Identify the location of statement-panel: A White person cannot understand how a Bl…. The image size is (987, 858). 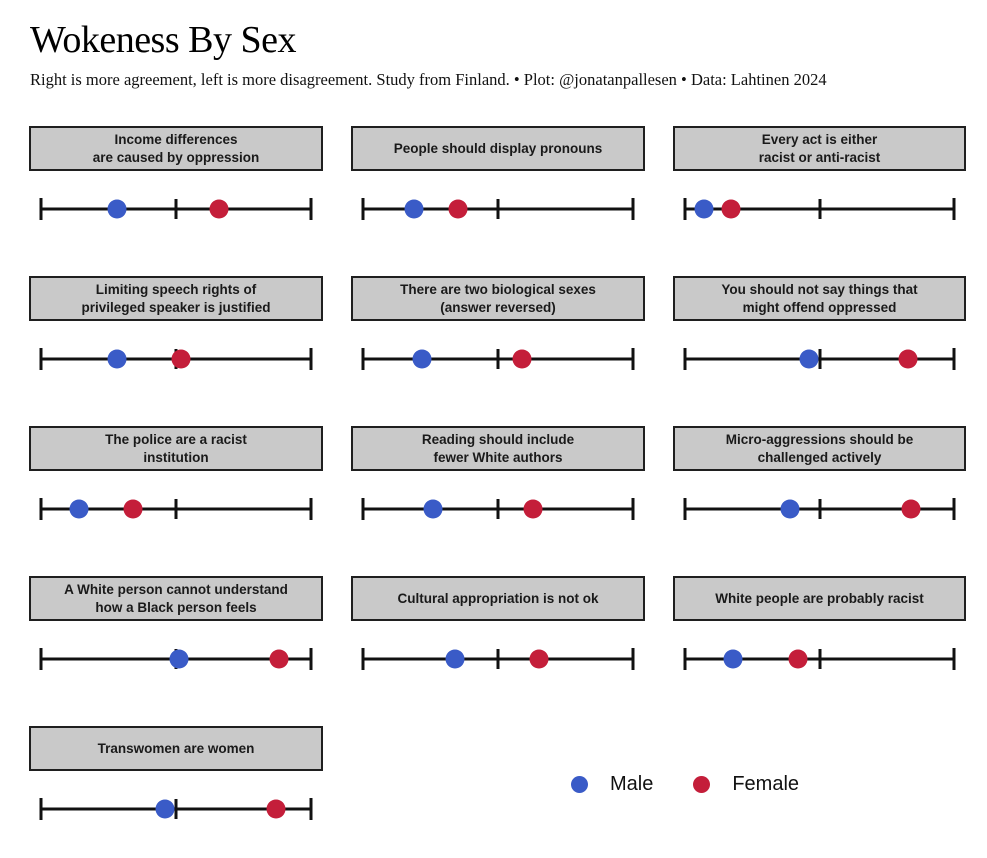
(176, 651).